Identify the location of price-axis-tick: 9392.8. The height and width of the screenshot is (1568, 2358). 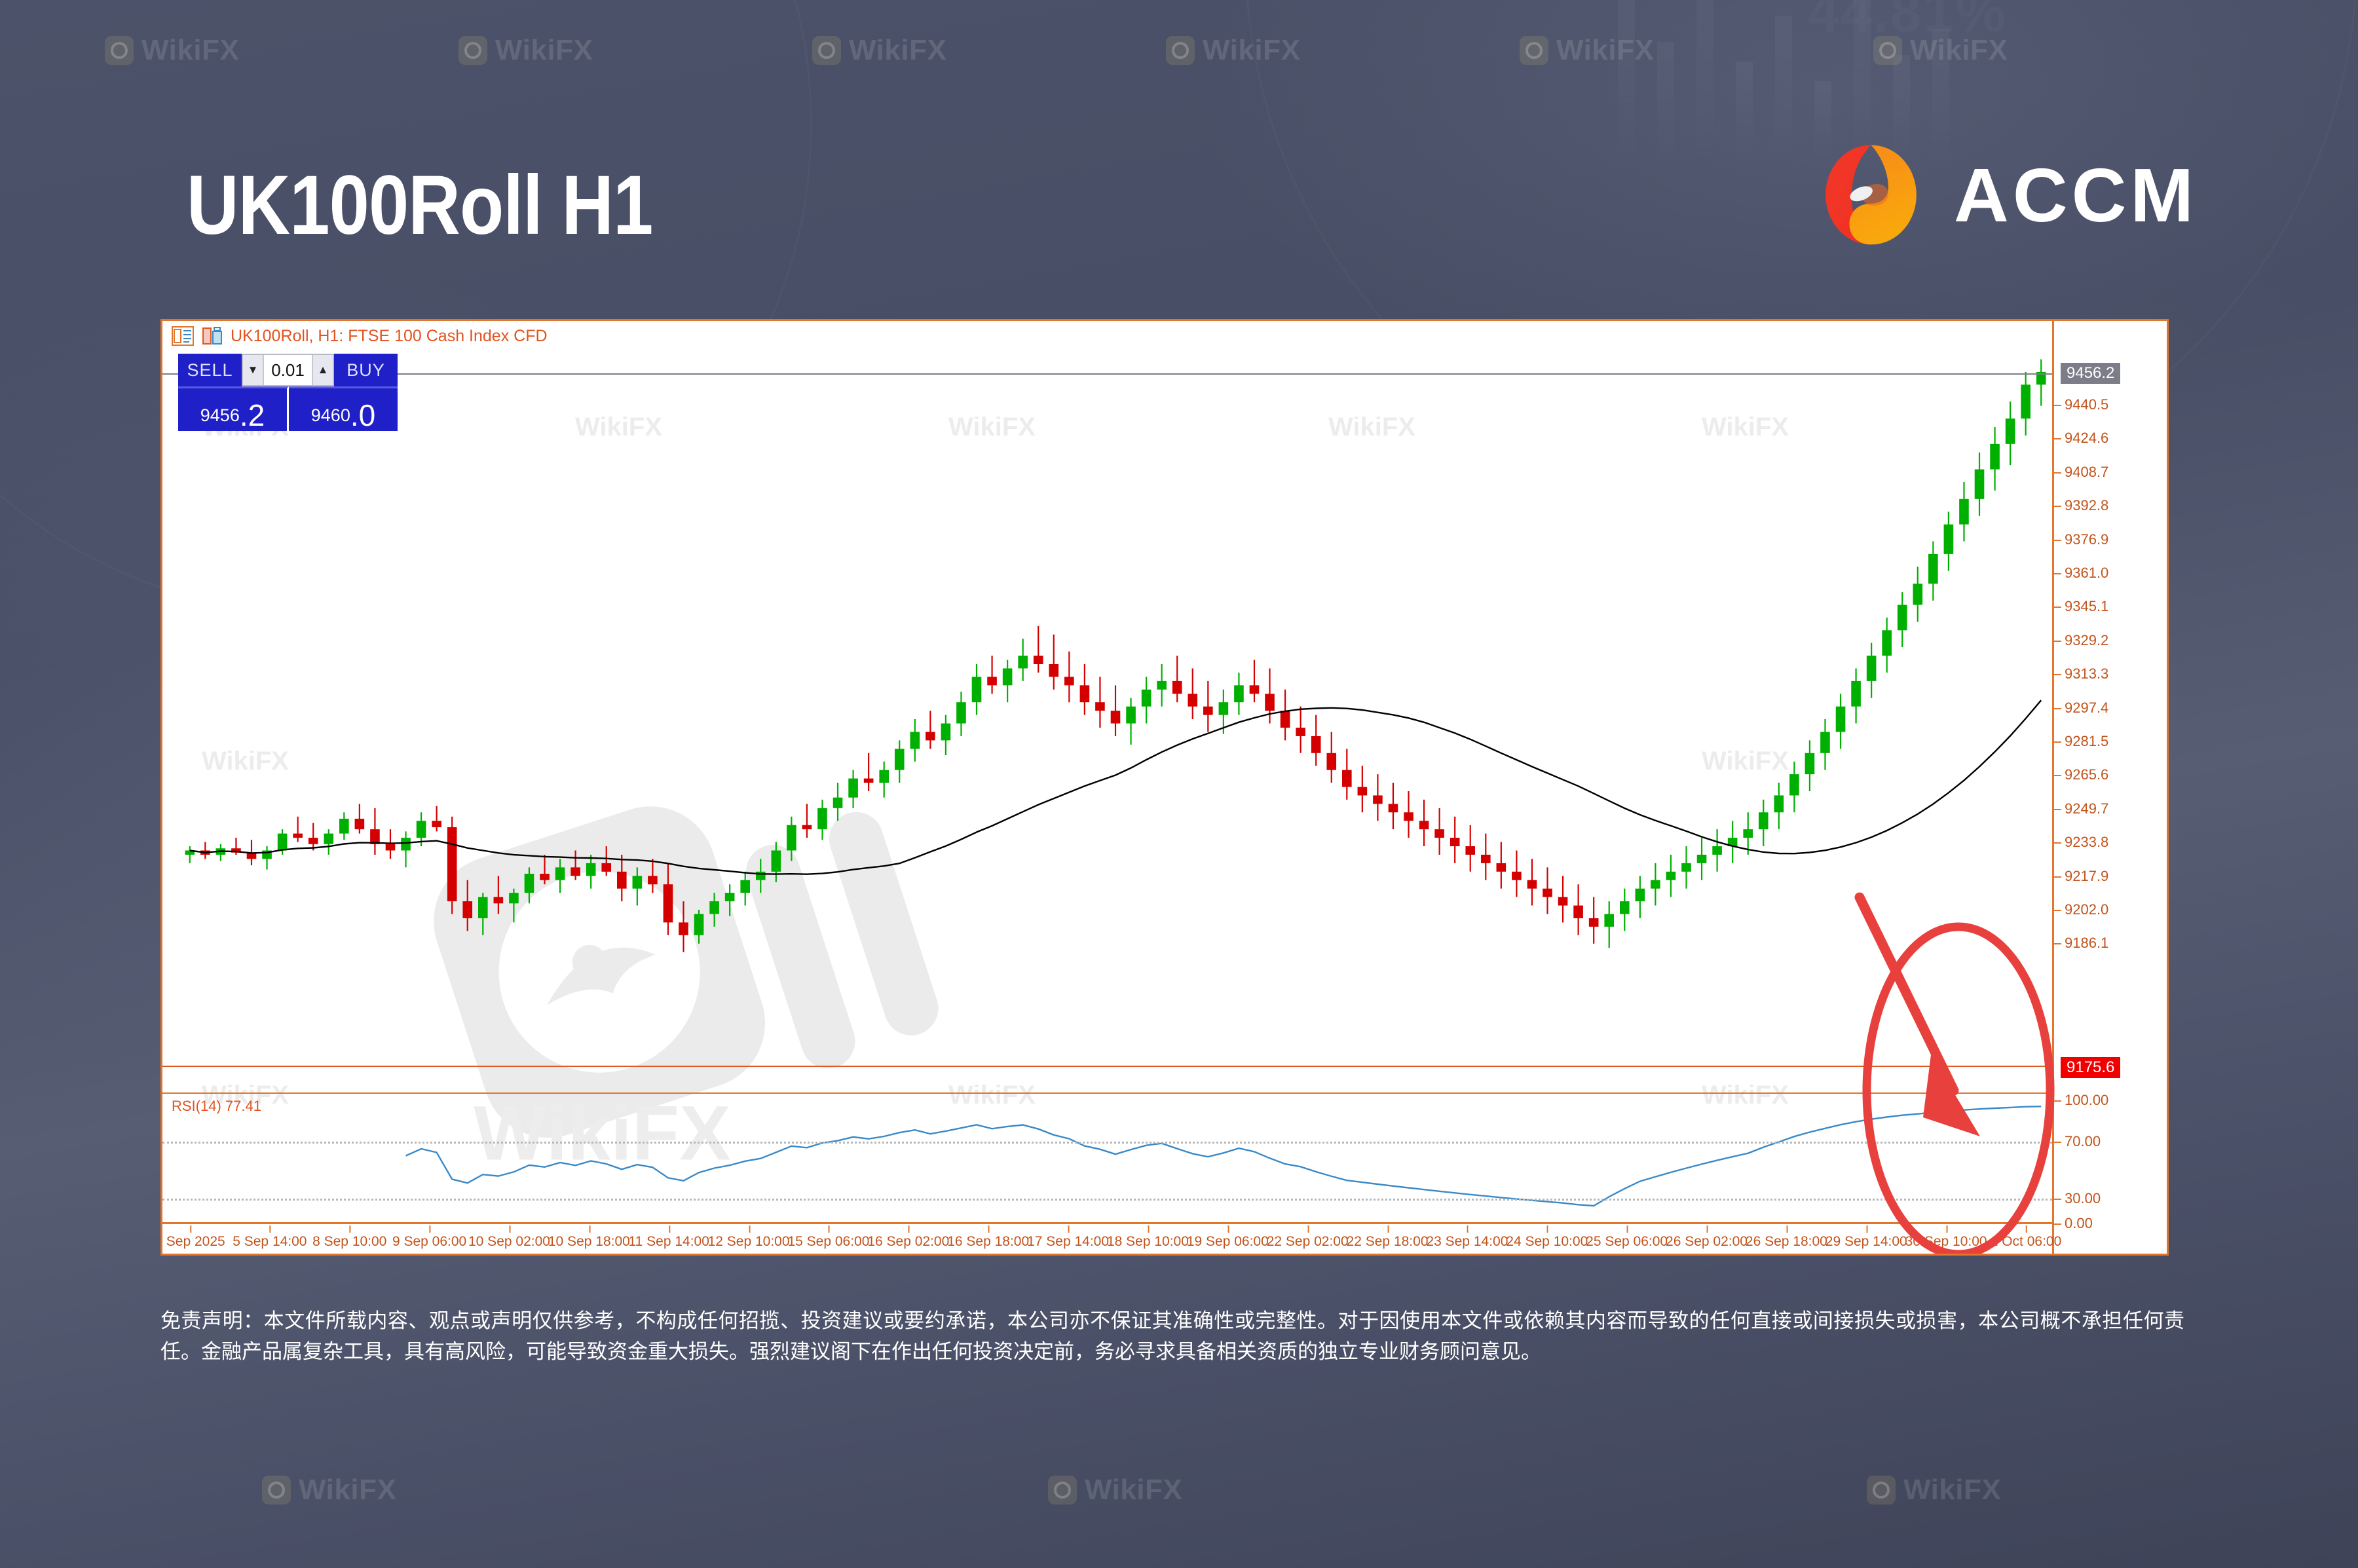
(2081, 505).